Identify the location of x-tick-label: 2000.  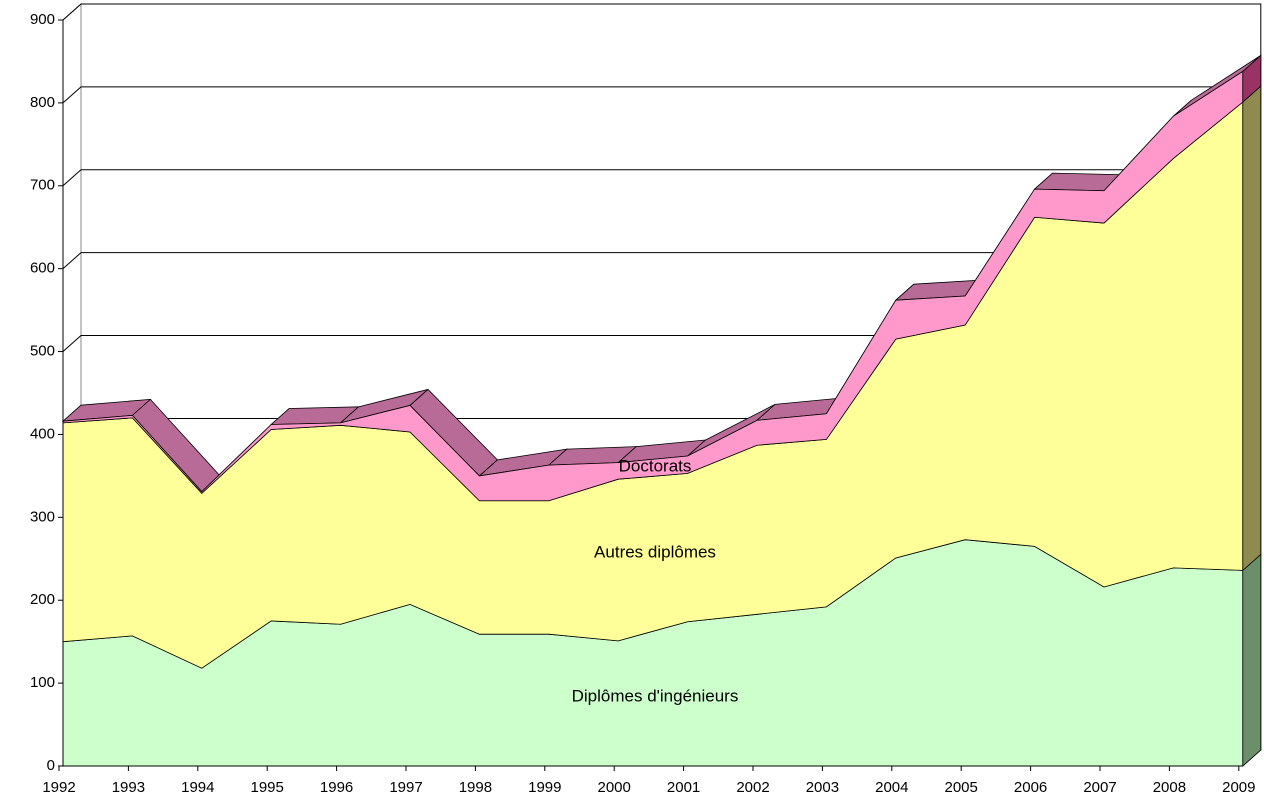
(614, 787).